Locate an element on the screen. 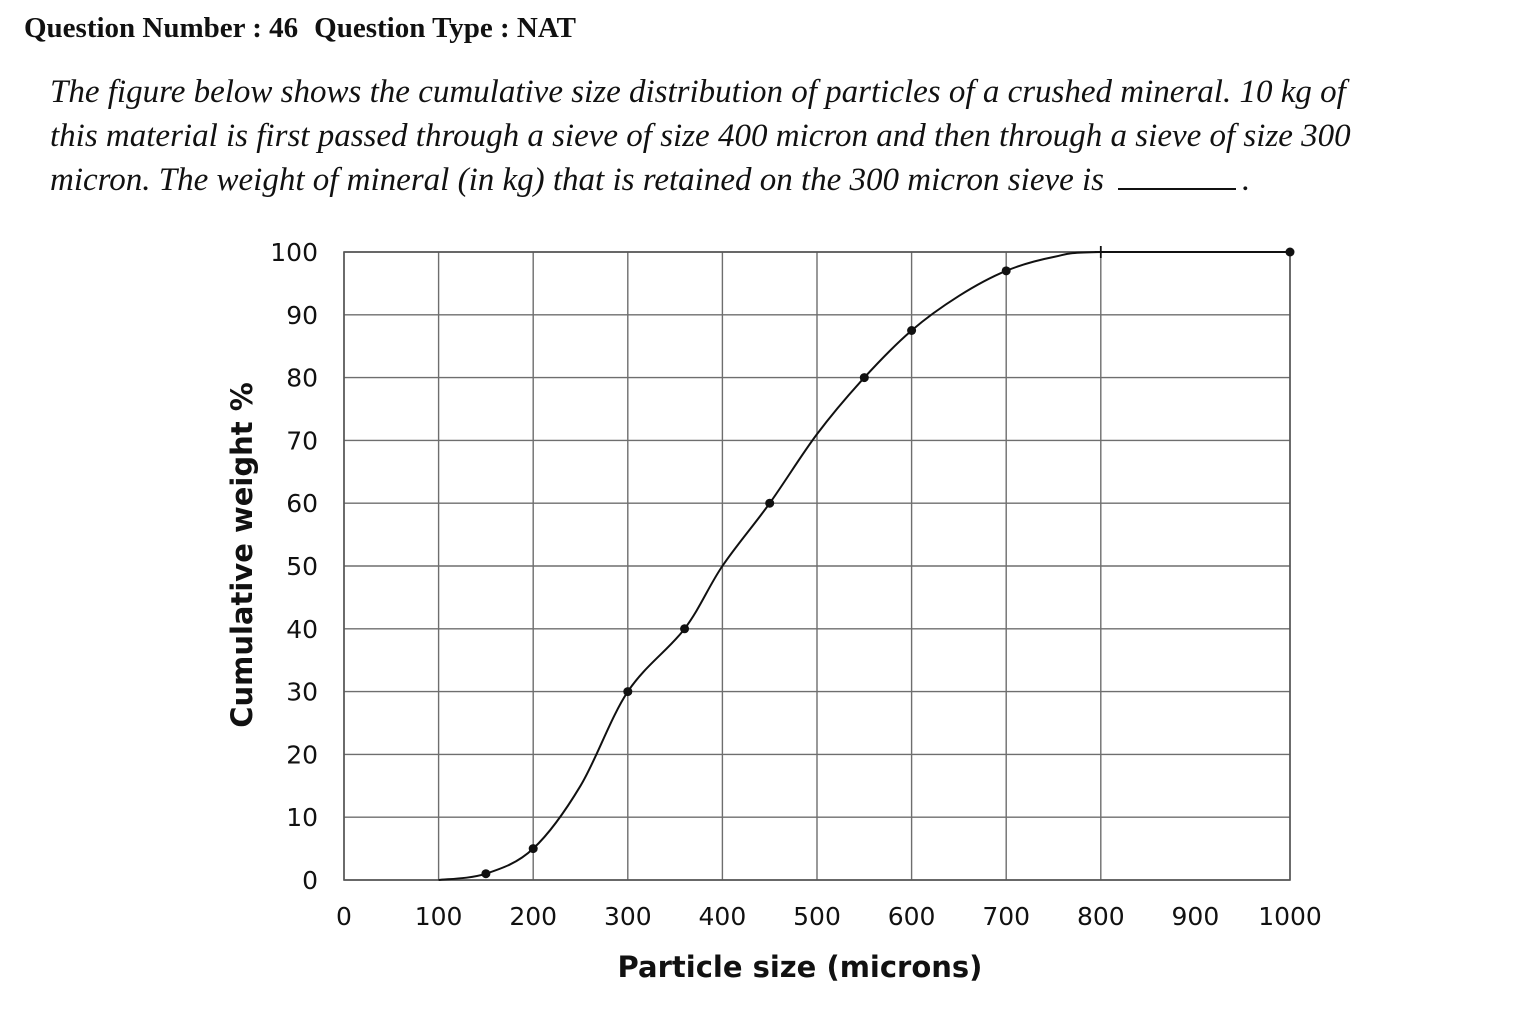  y-tick-label: 10 is located at coordinates (302, 817).